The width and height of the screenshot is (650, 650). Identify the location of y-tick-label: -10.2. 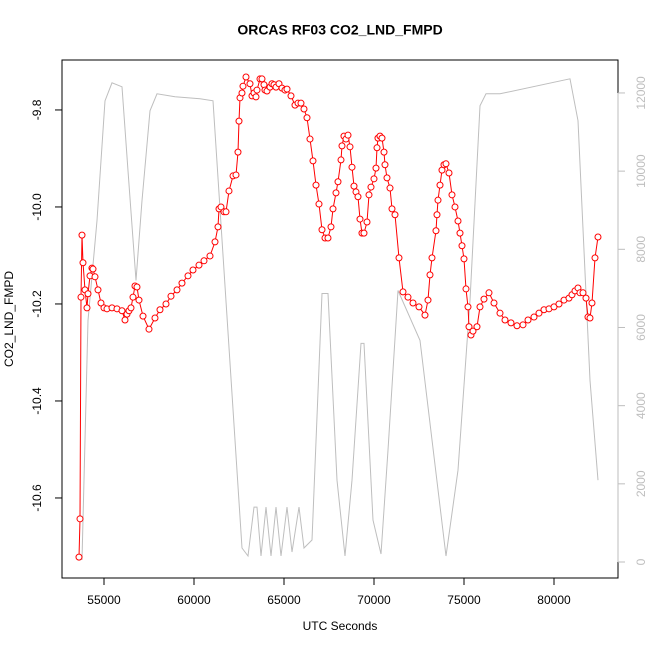
(37, 304).